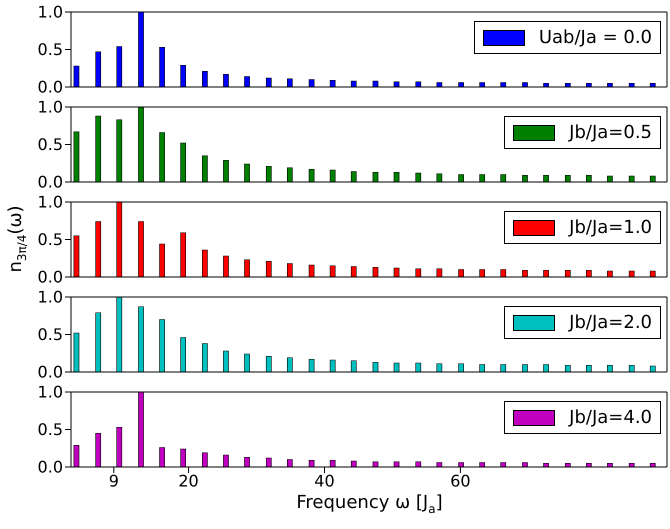 The image size is (670, 529). Describe the element at coordinates (460, 480) in the screenshot. I see `x-tick-label: 60` at that location.